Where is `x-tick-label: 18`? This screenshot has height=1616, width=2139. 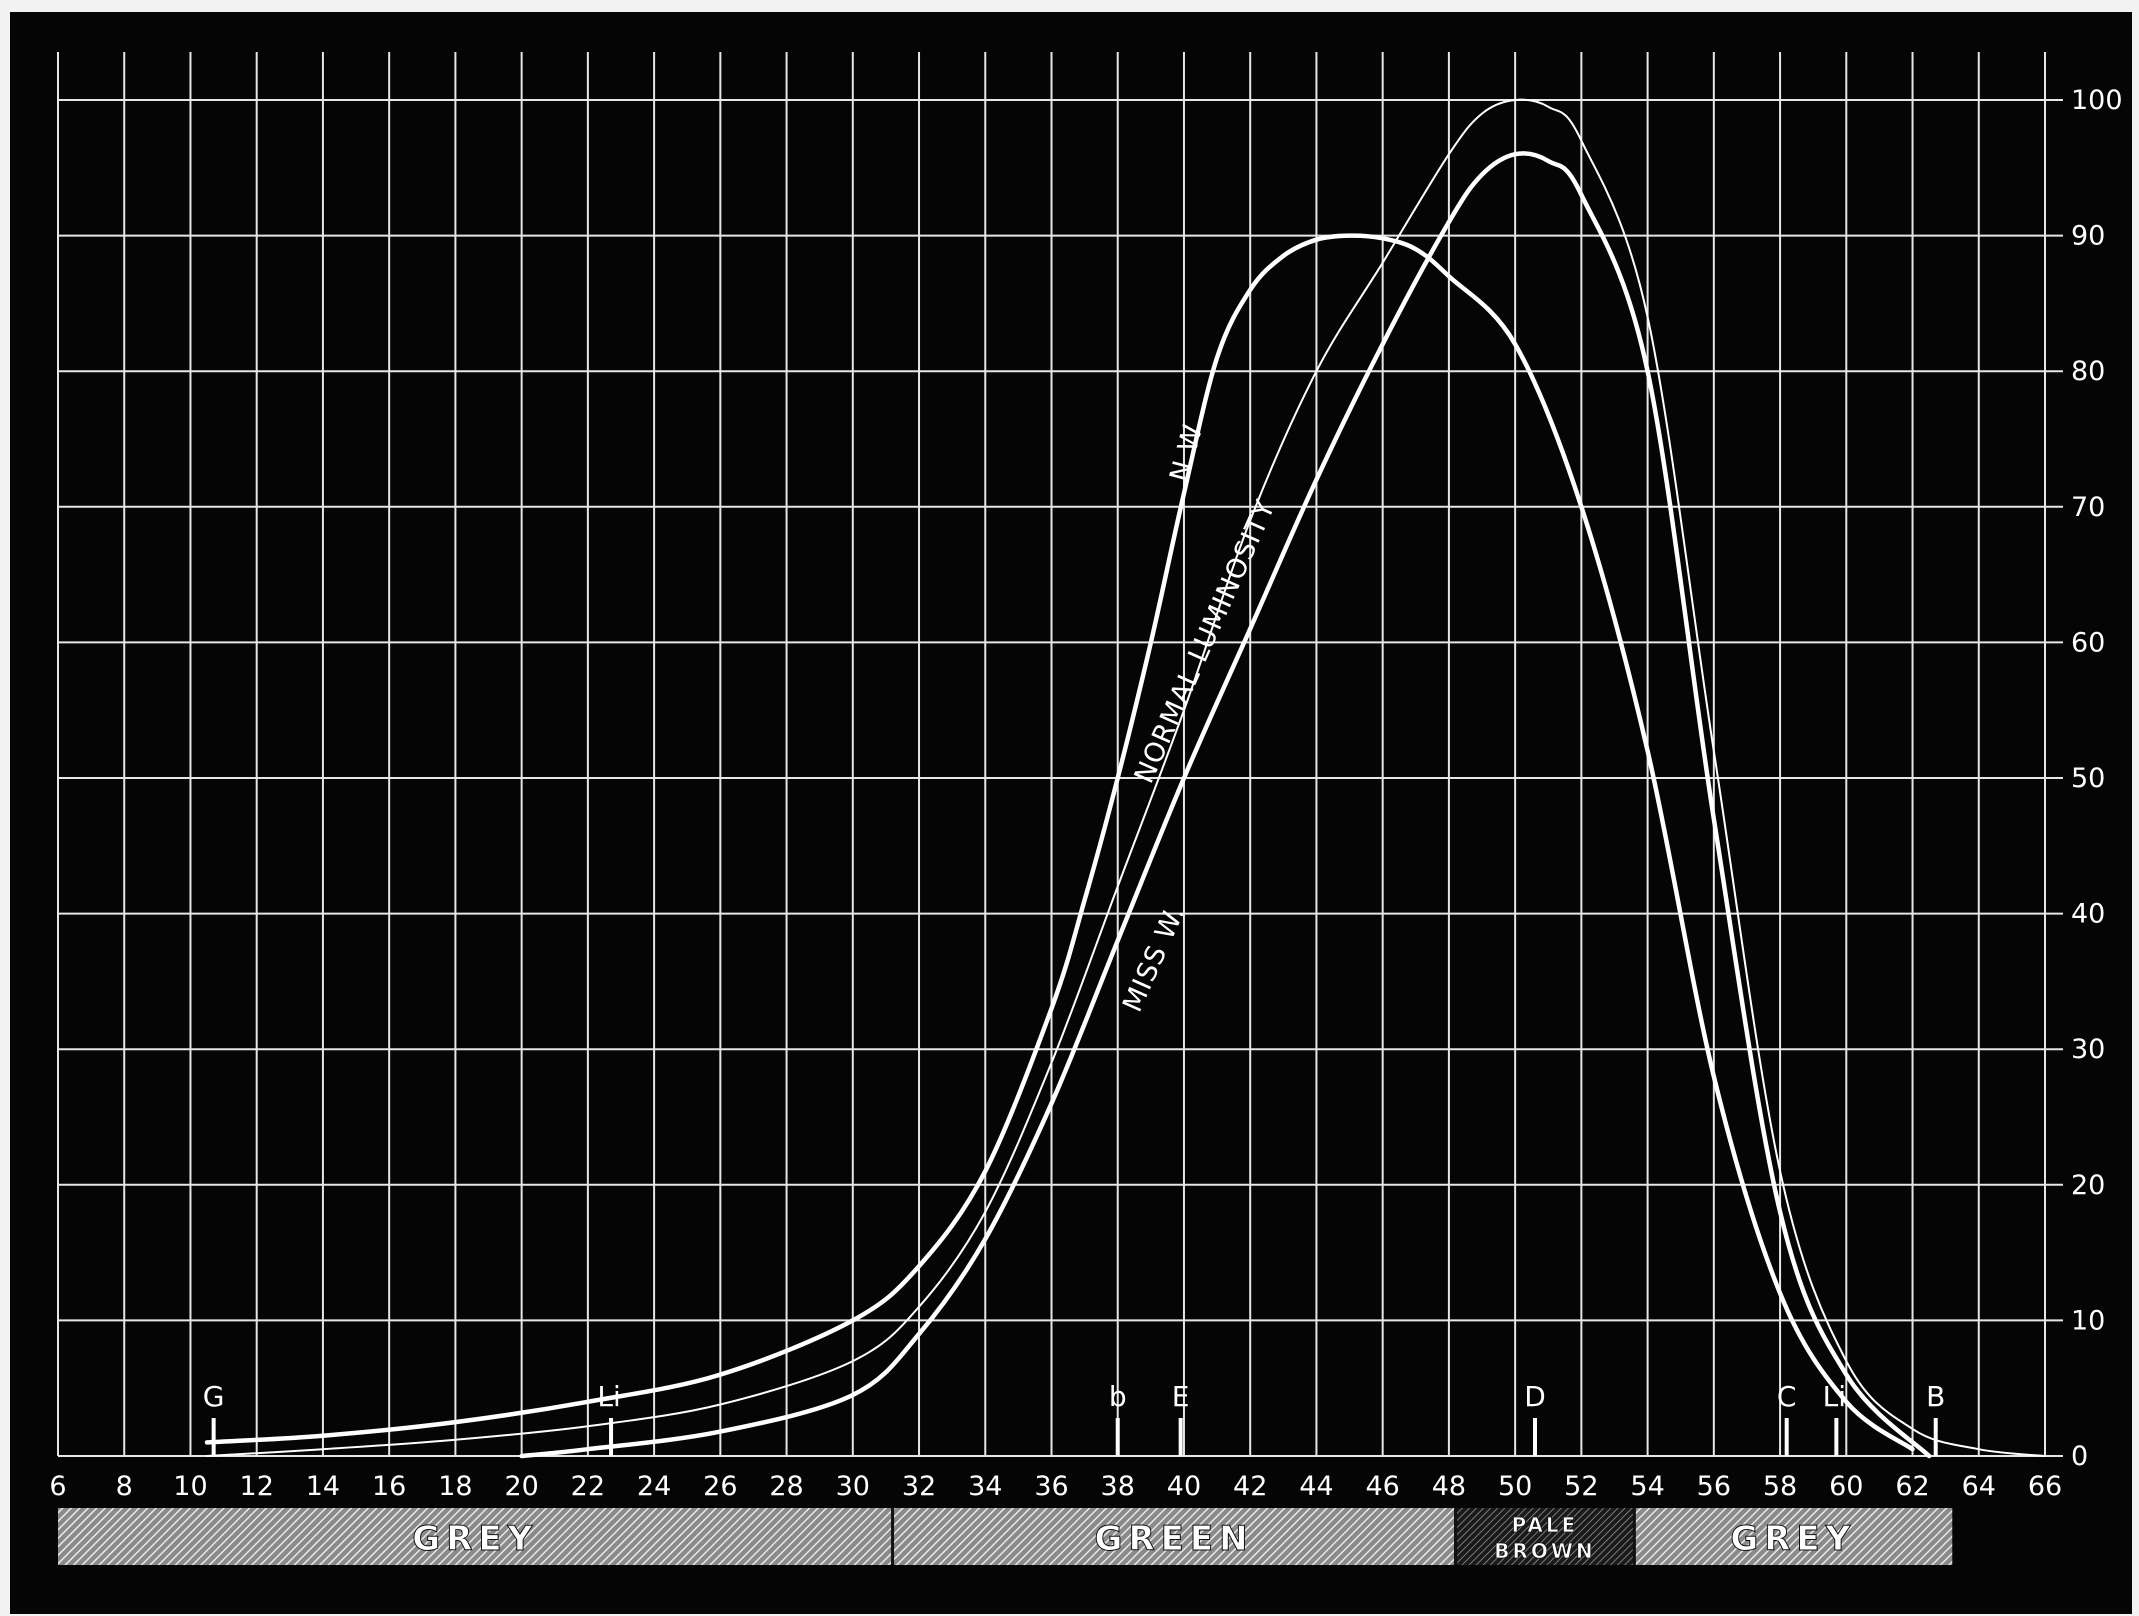 x-tick-label: 18 is located at coordinates (455, 1486).